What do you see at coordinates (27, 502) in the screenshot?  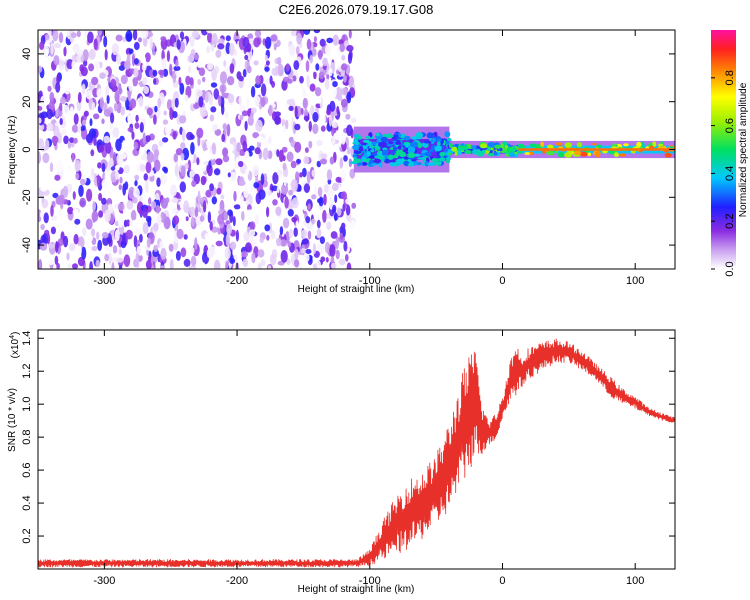 I see `y-tick-label: 0.4` at bounding box center [27, 502].